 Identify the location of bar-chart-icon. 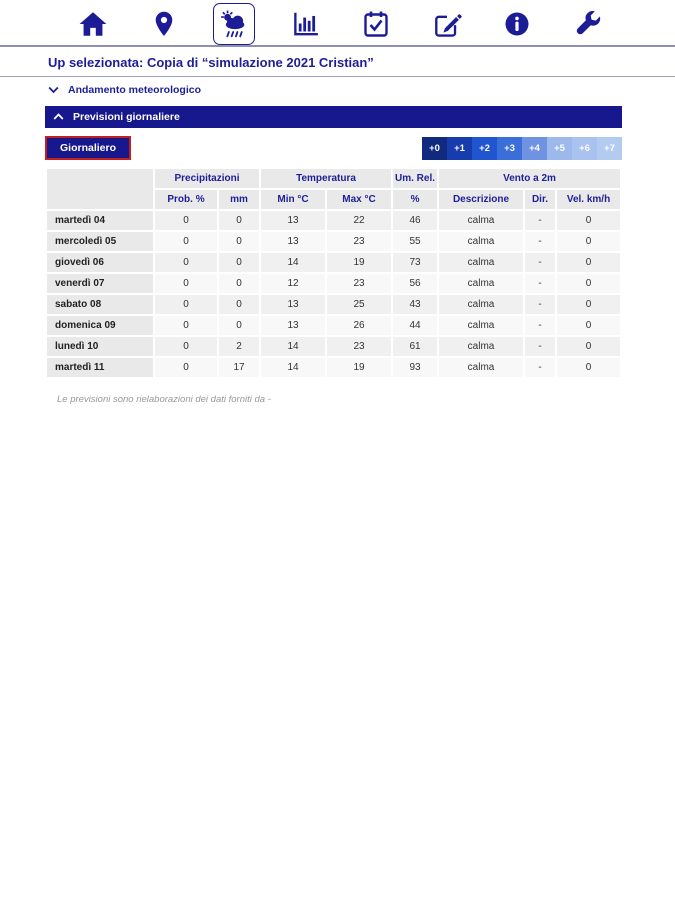
(306, 23).